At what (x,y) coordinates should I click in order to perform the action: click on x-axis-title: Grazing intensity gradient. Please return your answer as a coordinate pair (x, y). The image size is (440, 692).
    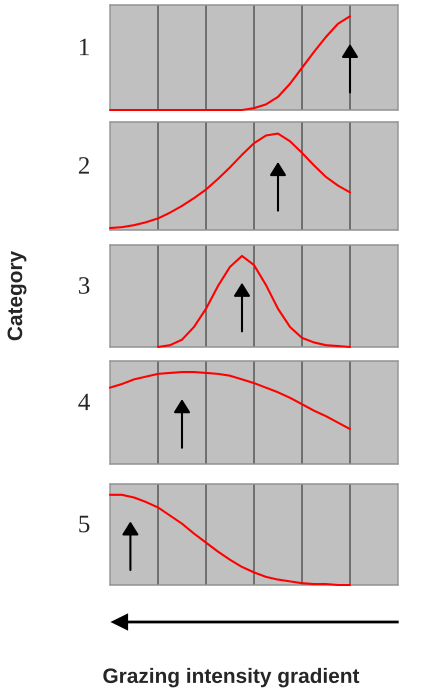
    Looking at the image, I should click on (231, 678).